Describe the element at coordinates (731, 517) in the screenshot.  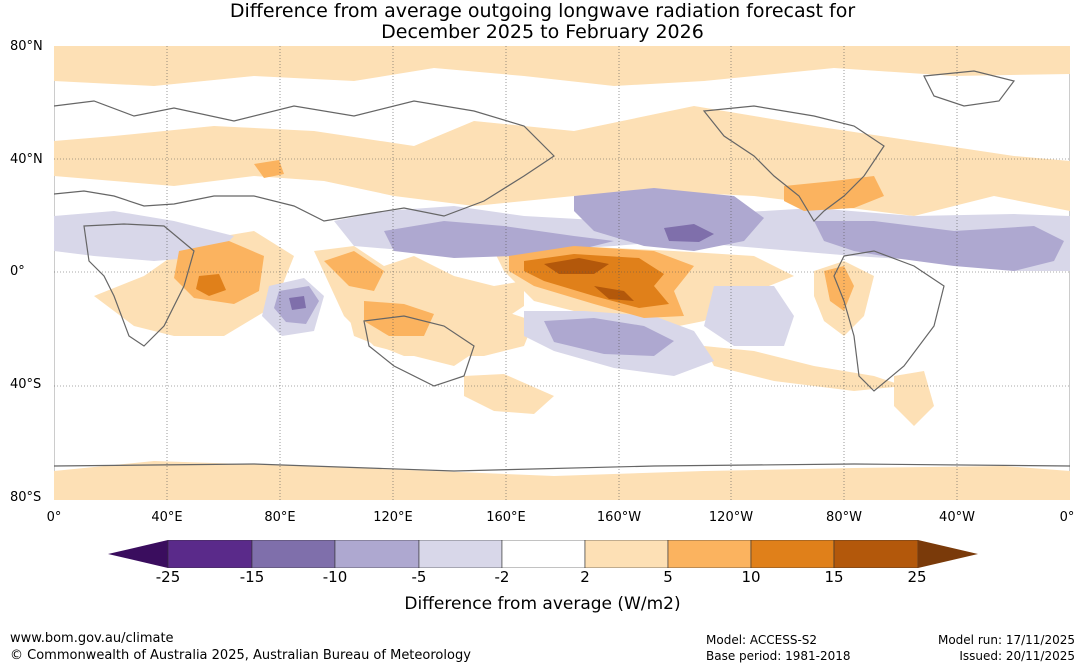
I see `lon-label-120w: 120°W` at that location.